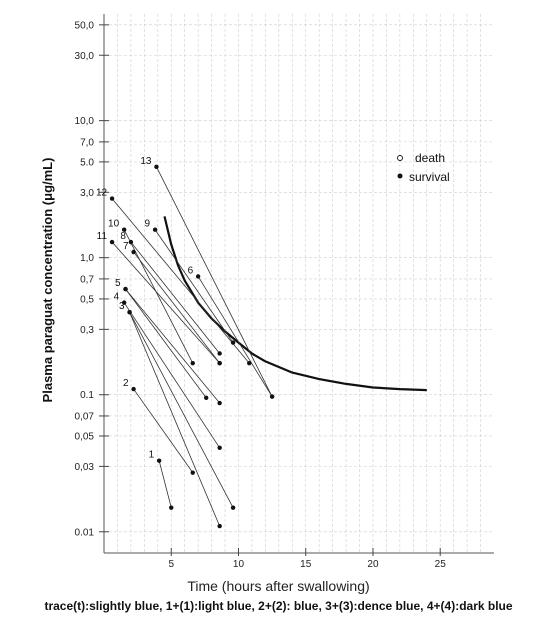  I want to click on x-axis-label: Time (hours after swallowing), so click(278, 586).